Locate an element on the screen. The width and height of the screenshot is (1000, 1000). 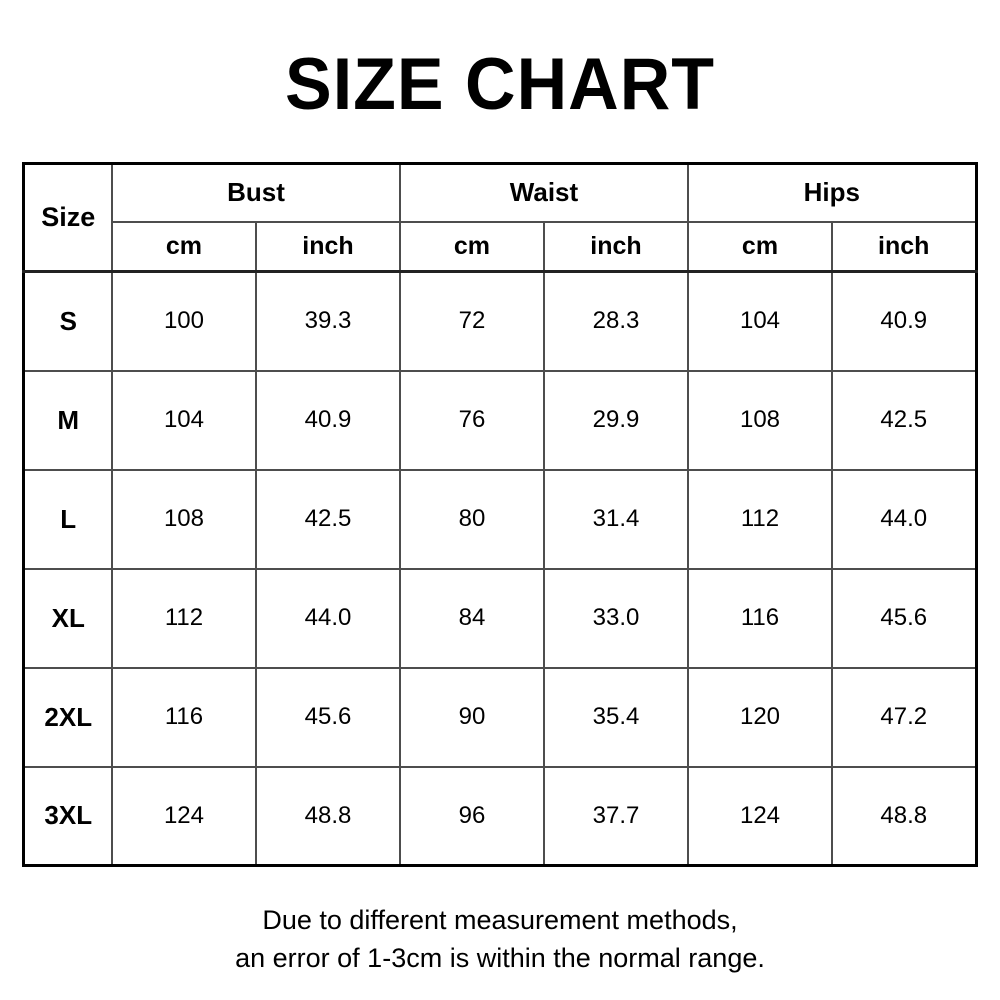
column-header-bust: Bust is located at coordinates (255, 192).